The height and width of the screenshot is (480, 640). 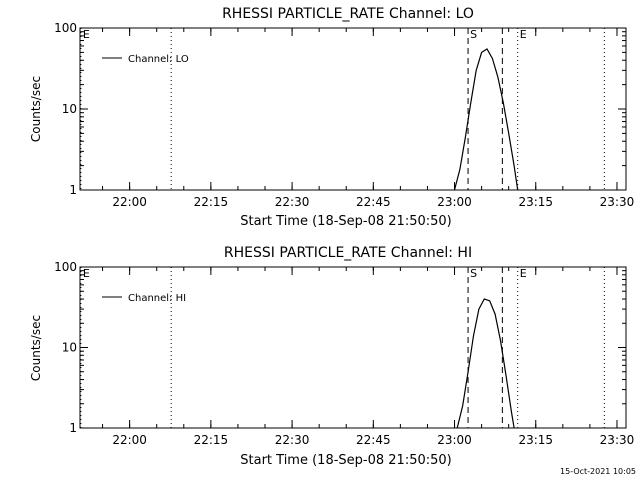 I want to click on footer-timestamp: 15-Oct-2021 10:05, so click(x=598, y=471).